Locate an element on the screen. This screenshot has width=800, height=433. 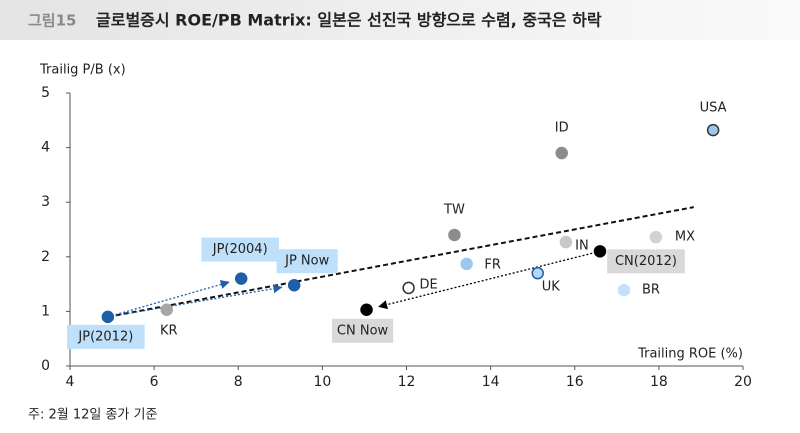
point-label: CN(2012) is located at coordinates (646, 261).